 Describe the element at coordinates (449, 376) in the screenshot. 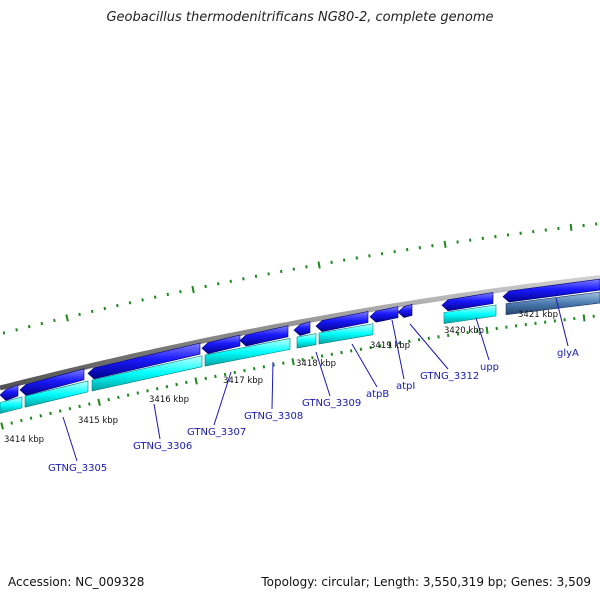

I see `gene-label: GTNG_3312` at that location.